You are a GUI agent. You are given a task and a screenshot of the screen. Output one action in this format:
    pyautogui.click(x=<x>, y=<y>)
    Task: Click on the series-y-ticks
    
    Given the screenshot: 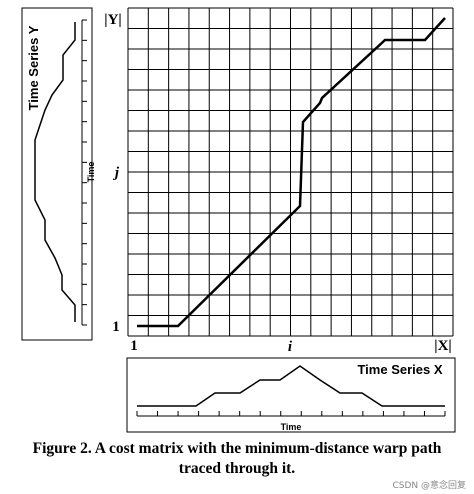 What is the action you would take?
    pyautogui.click(x=84, y=172)
    